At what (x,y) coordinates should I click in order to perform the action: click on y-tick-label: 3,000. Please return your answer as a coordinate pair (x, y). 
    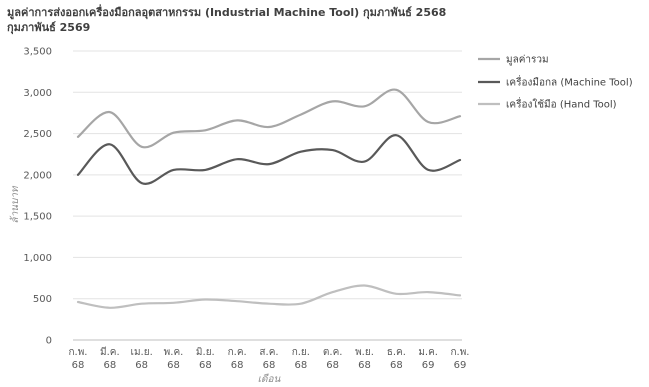
    Looking at the image, I should click on (37, 93).